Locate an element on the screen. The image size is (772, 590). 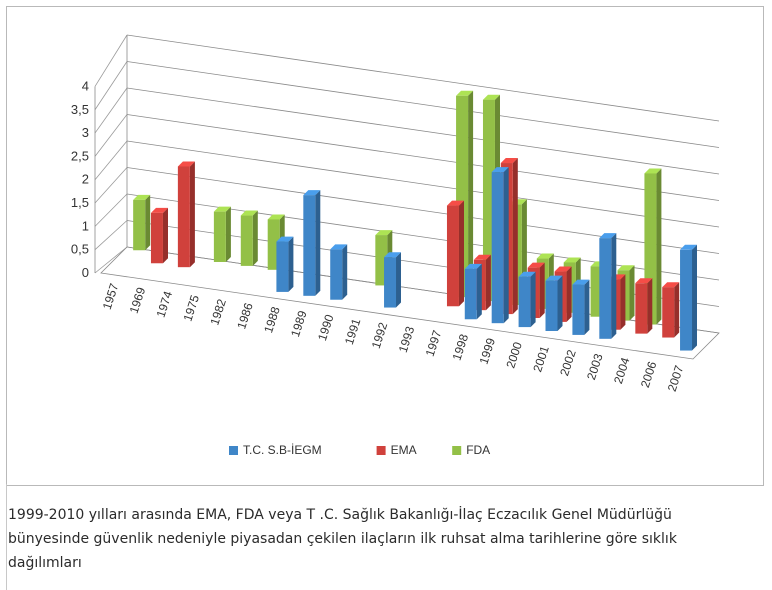
x-tick-label: 1982 is located at coordinates (218, 312).